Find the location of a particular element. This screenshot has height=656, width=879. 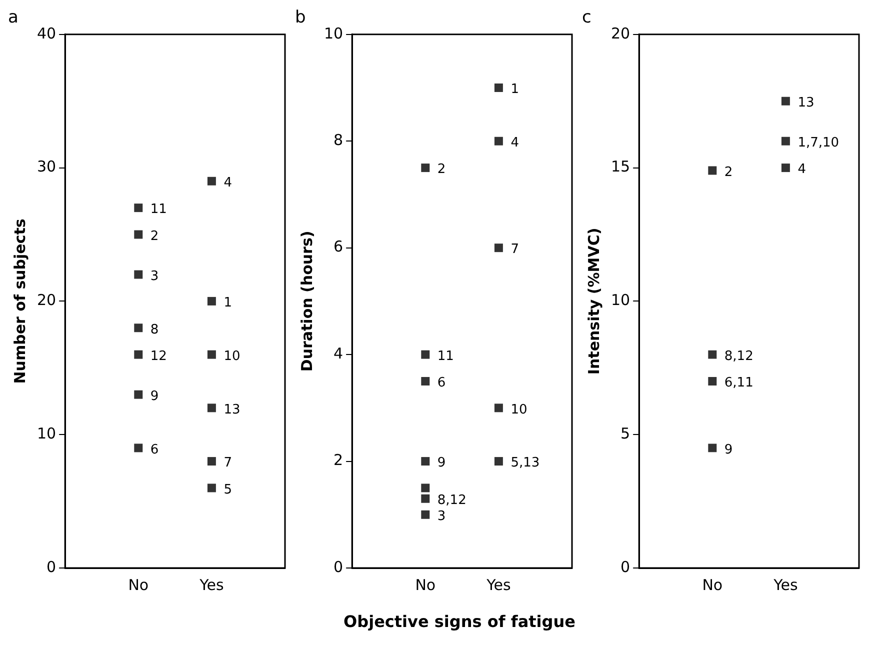

y-axis-title: Number of subjects is located at coordinates (19, 301).